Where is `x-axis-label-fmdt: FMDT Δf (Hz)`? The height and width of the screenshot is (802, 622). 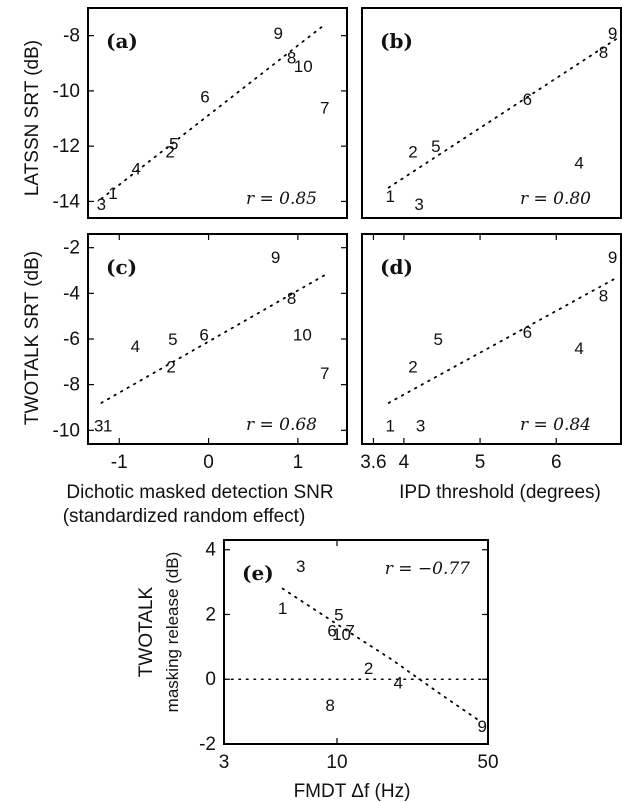 x-axis-label-fmdt: FMDT Δf (Hz) is located at coordinates (352, 791).